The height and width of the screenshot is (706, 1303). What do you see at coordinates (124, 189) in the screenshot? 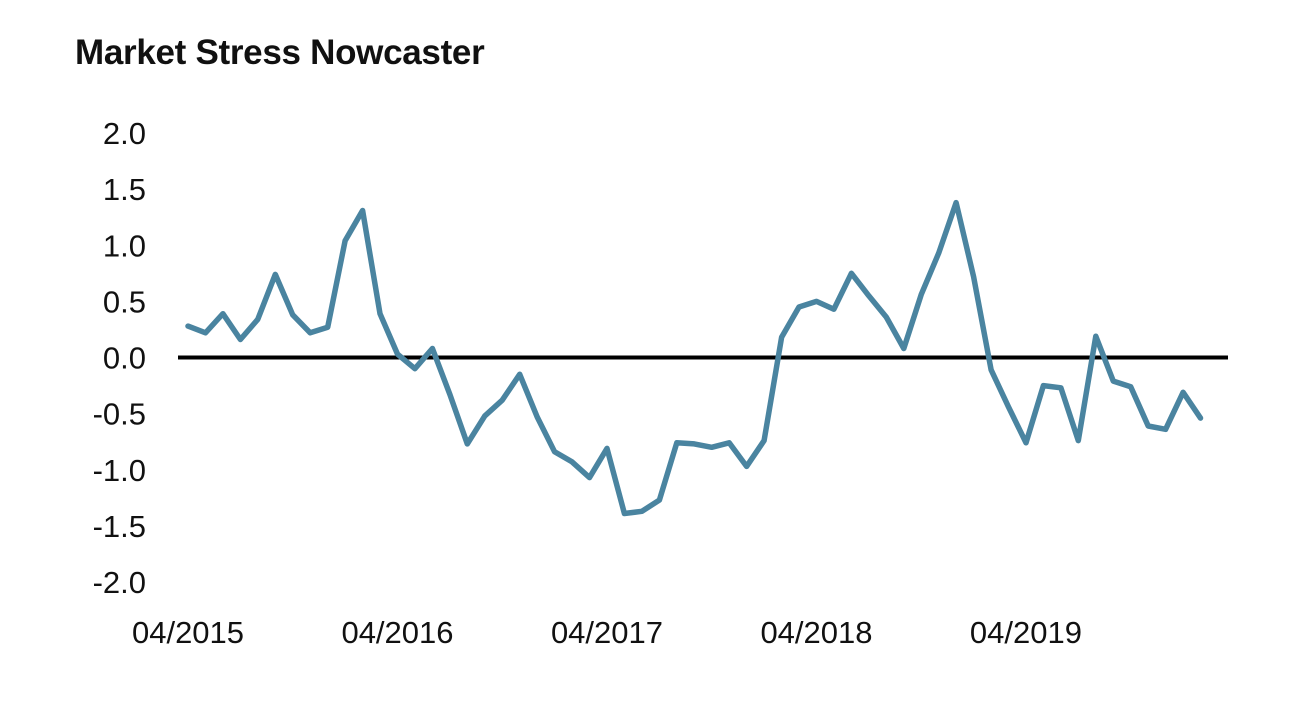
I see `y-tick-label: 1.5` at bounding box center [124, 189].